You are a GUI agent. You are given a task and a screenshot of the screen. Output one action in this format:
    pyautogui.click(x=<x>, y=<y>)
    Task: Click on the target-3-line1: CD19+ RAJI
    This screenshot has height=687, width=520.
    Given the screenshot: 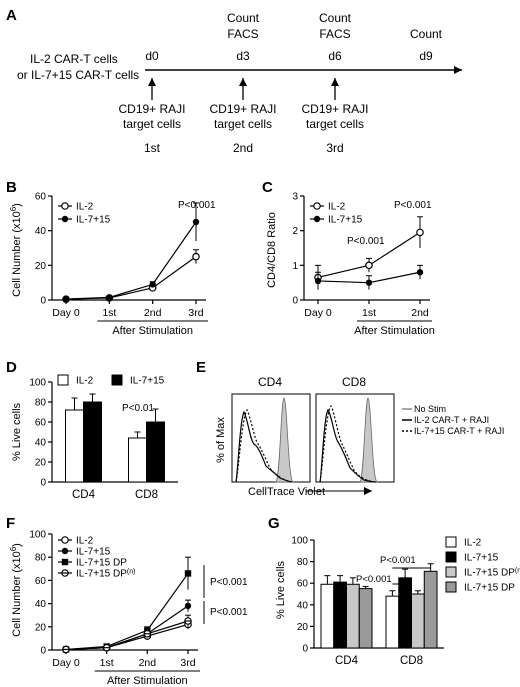 What is the action you would take?
    pyautogui.click(x=334, y=109)
    